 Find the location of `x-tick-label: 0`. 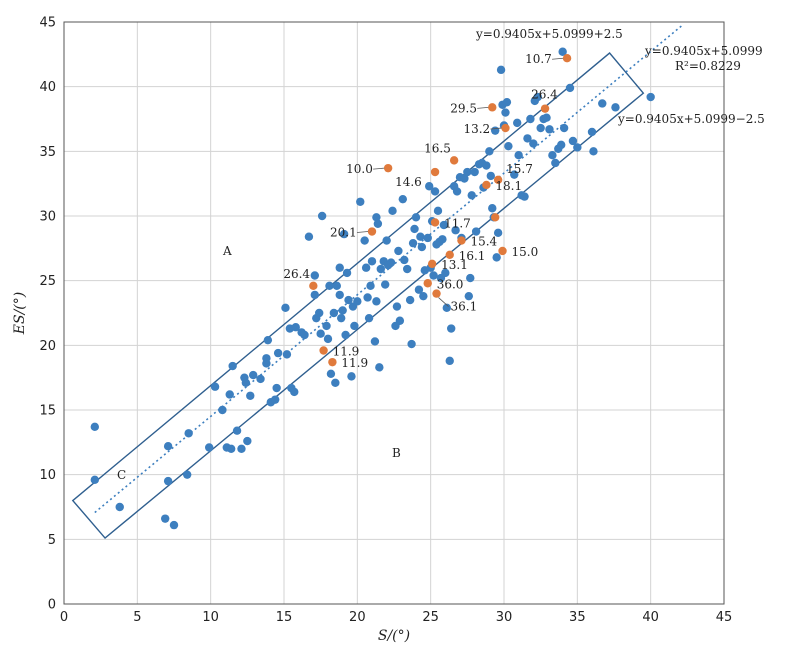

x-tick-label: 0 is located at coordinates (64, 617).